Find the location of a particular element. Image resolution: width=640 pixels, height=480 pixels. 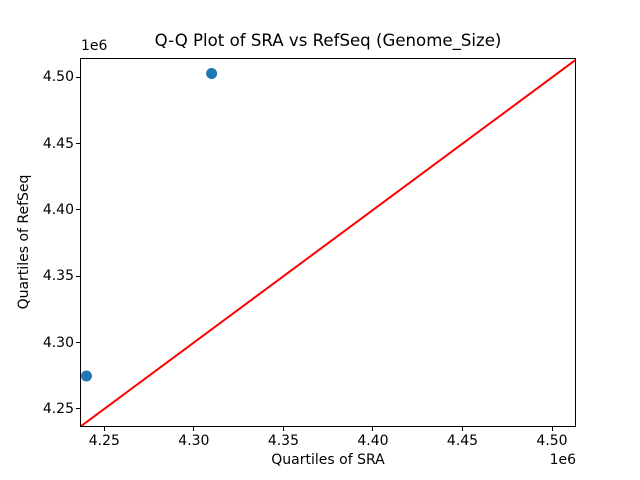

x-axis-label: Quartiles of SRA is located at coordinates (328, 460).